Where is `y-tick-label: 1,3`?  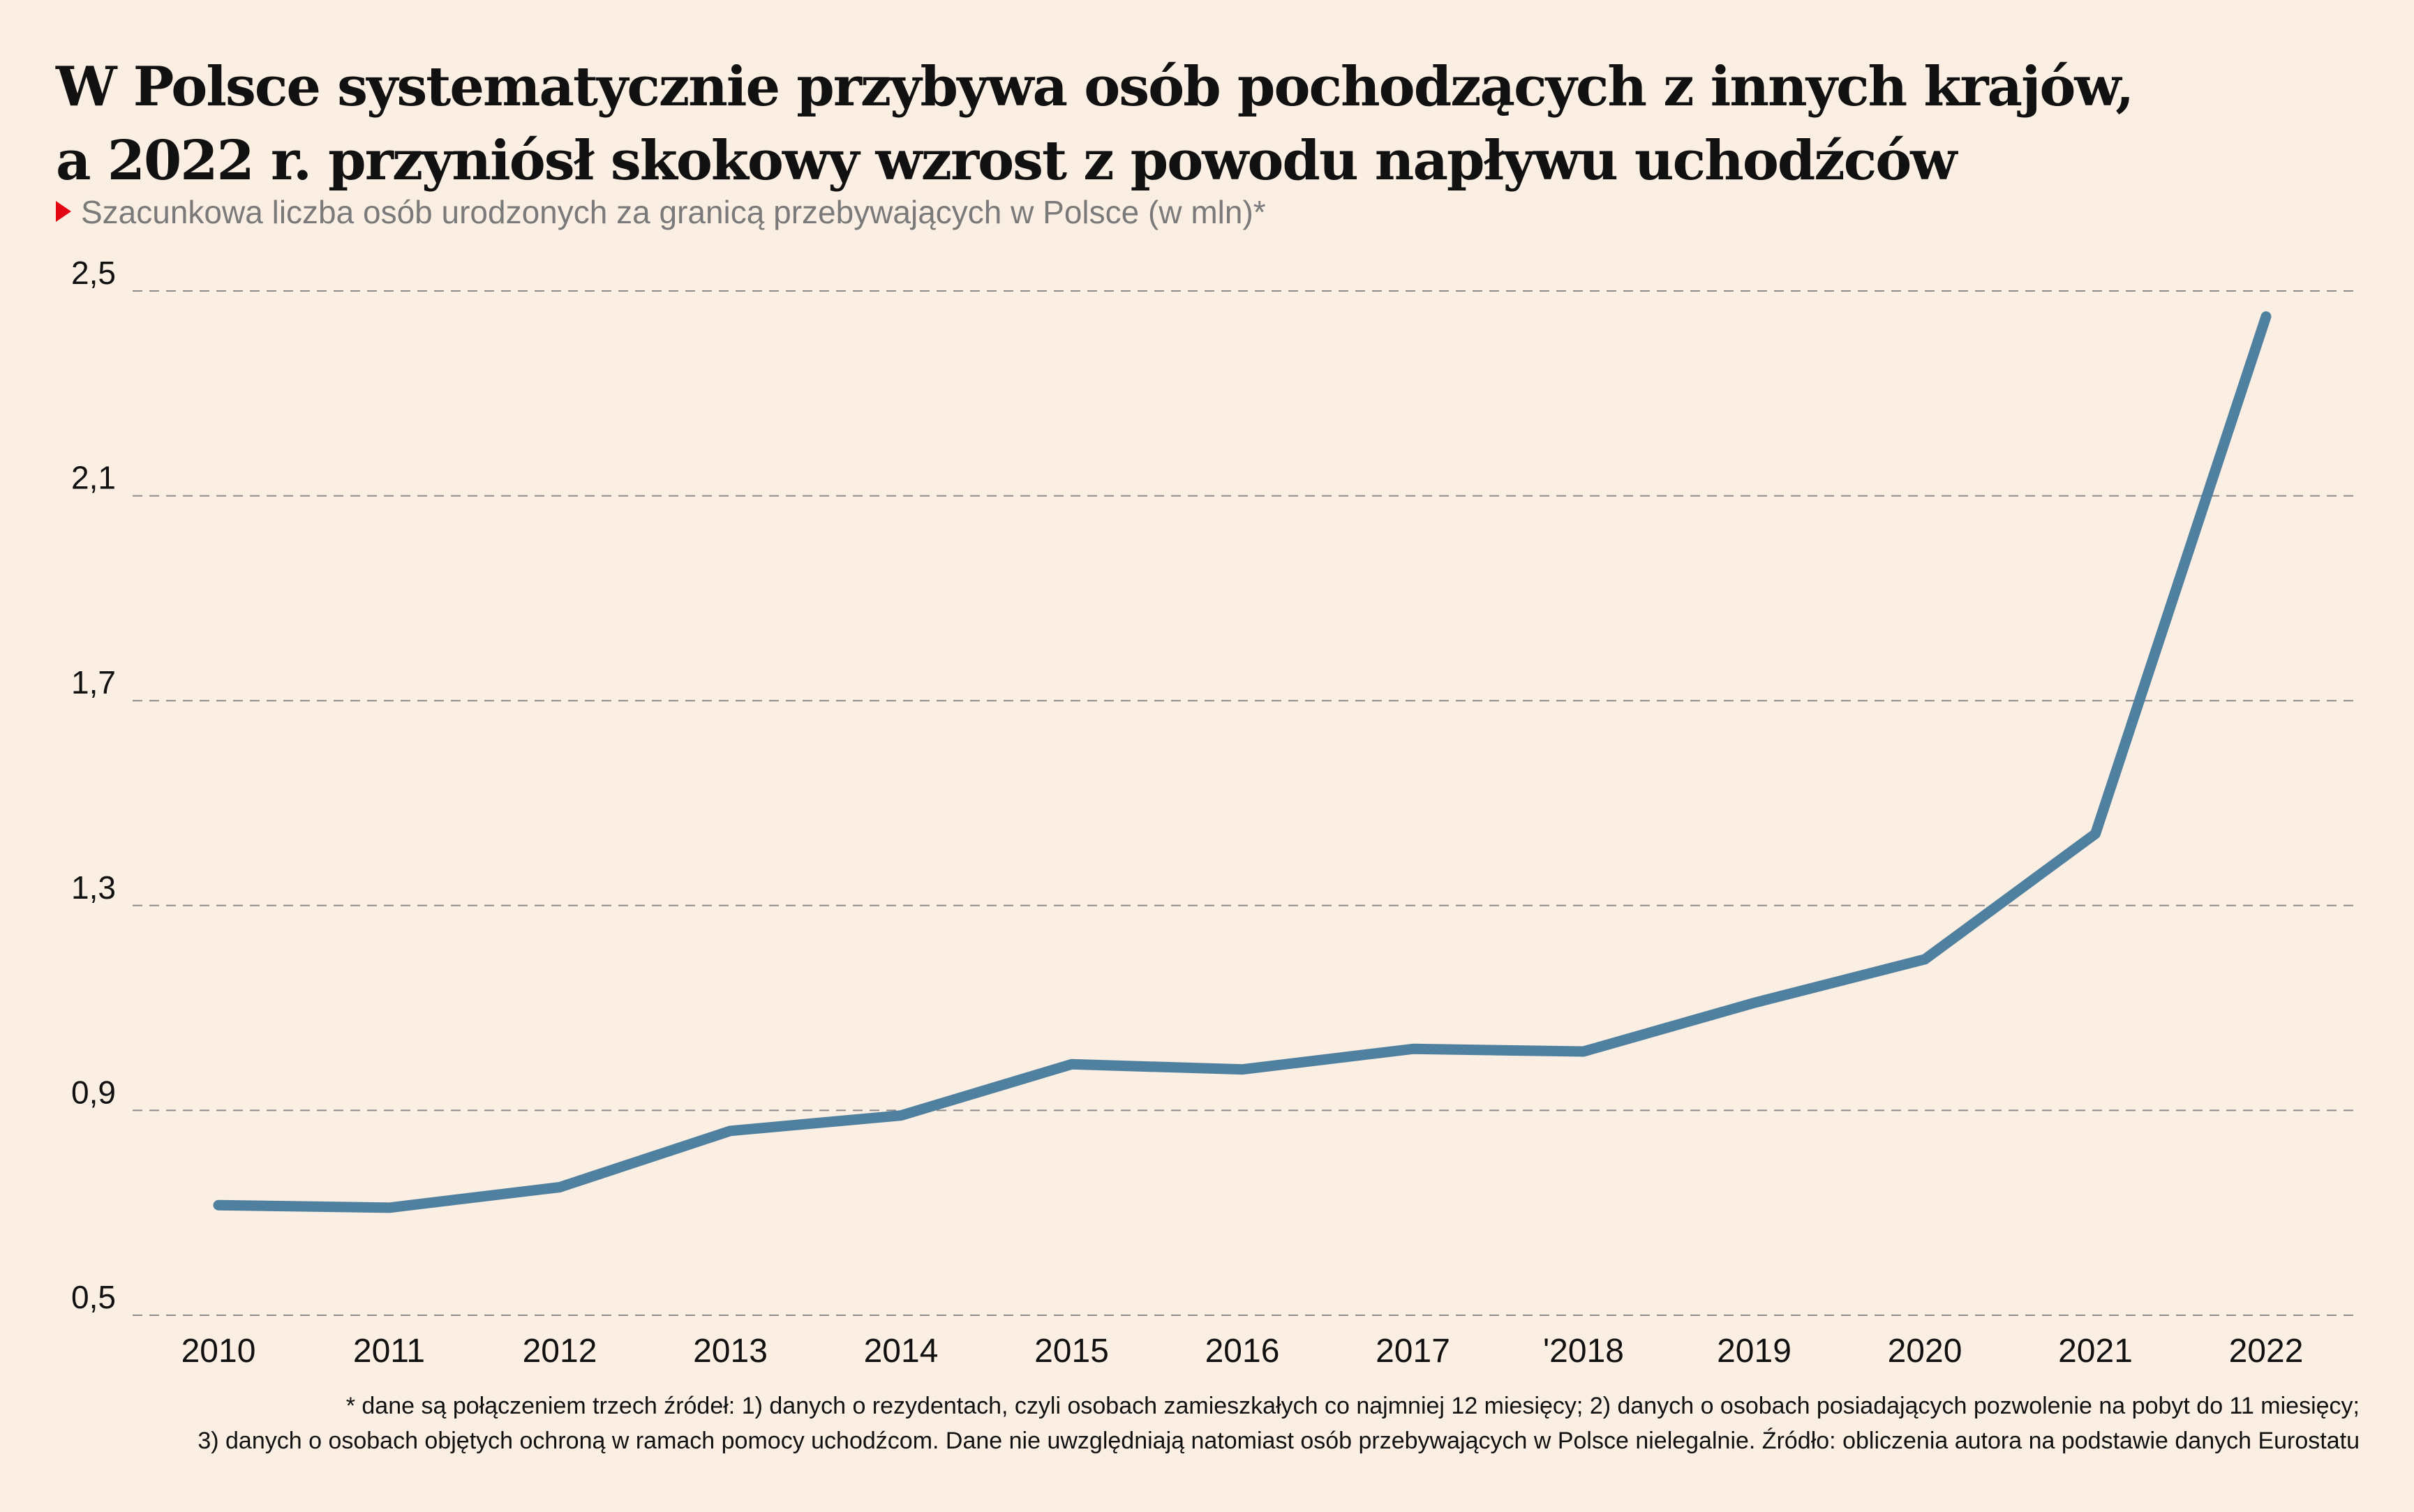
y-tick-label: 1,3 is located at coordinates (94, 887).